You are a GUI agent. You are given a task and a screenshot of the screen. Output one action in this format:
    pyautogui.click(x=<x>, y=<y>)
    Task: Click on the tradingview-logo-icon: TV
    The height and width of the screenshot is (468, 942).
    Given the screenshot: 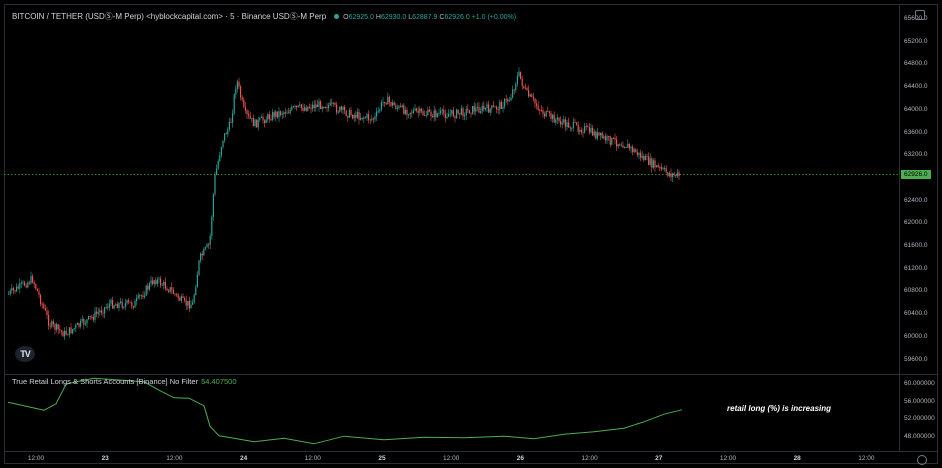 What is the action you would take?
    pyautogui.click(x=25, y=354)
    